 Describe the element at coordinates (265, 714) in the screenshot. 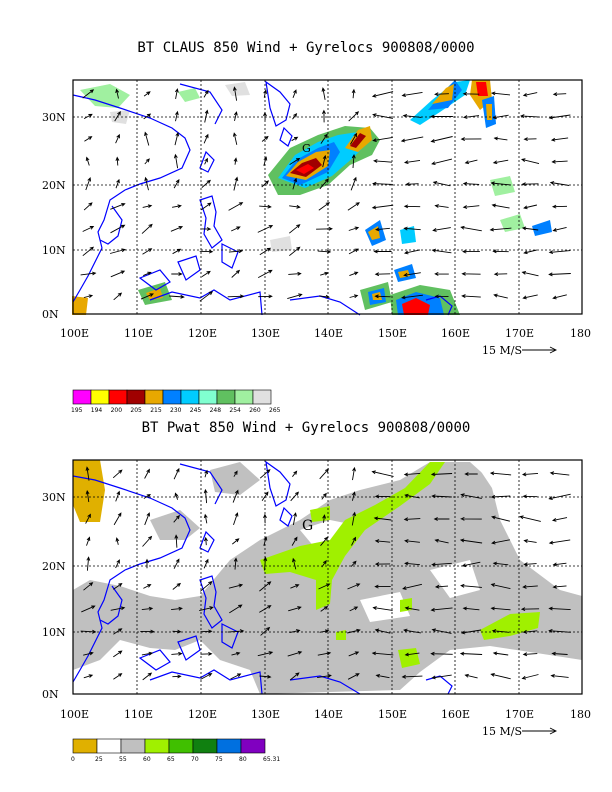

I see `svg-text: 130E` at that location.